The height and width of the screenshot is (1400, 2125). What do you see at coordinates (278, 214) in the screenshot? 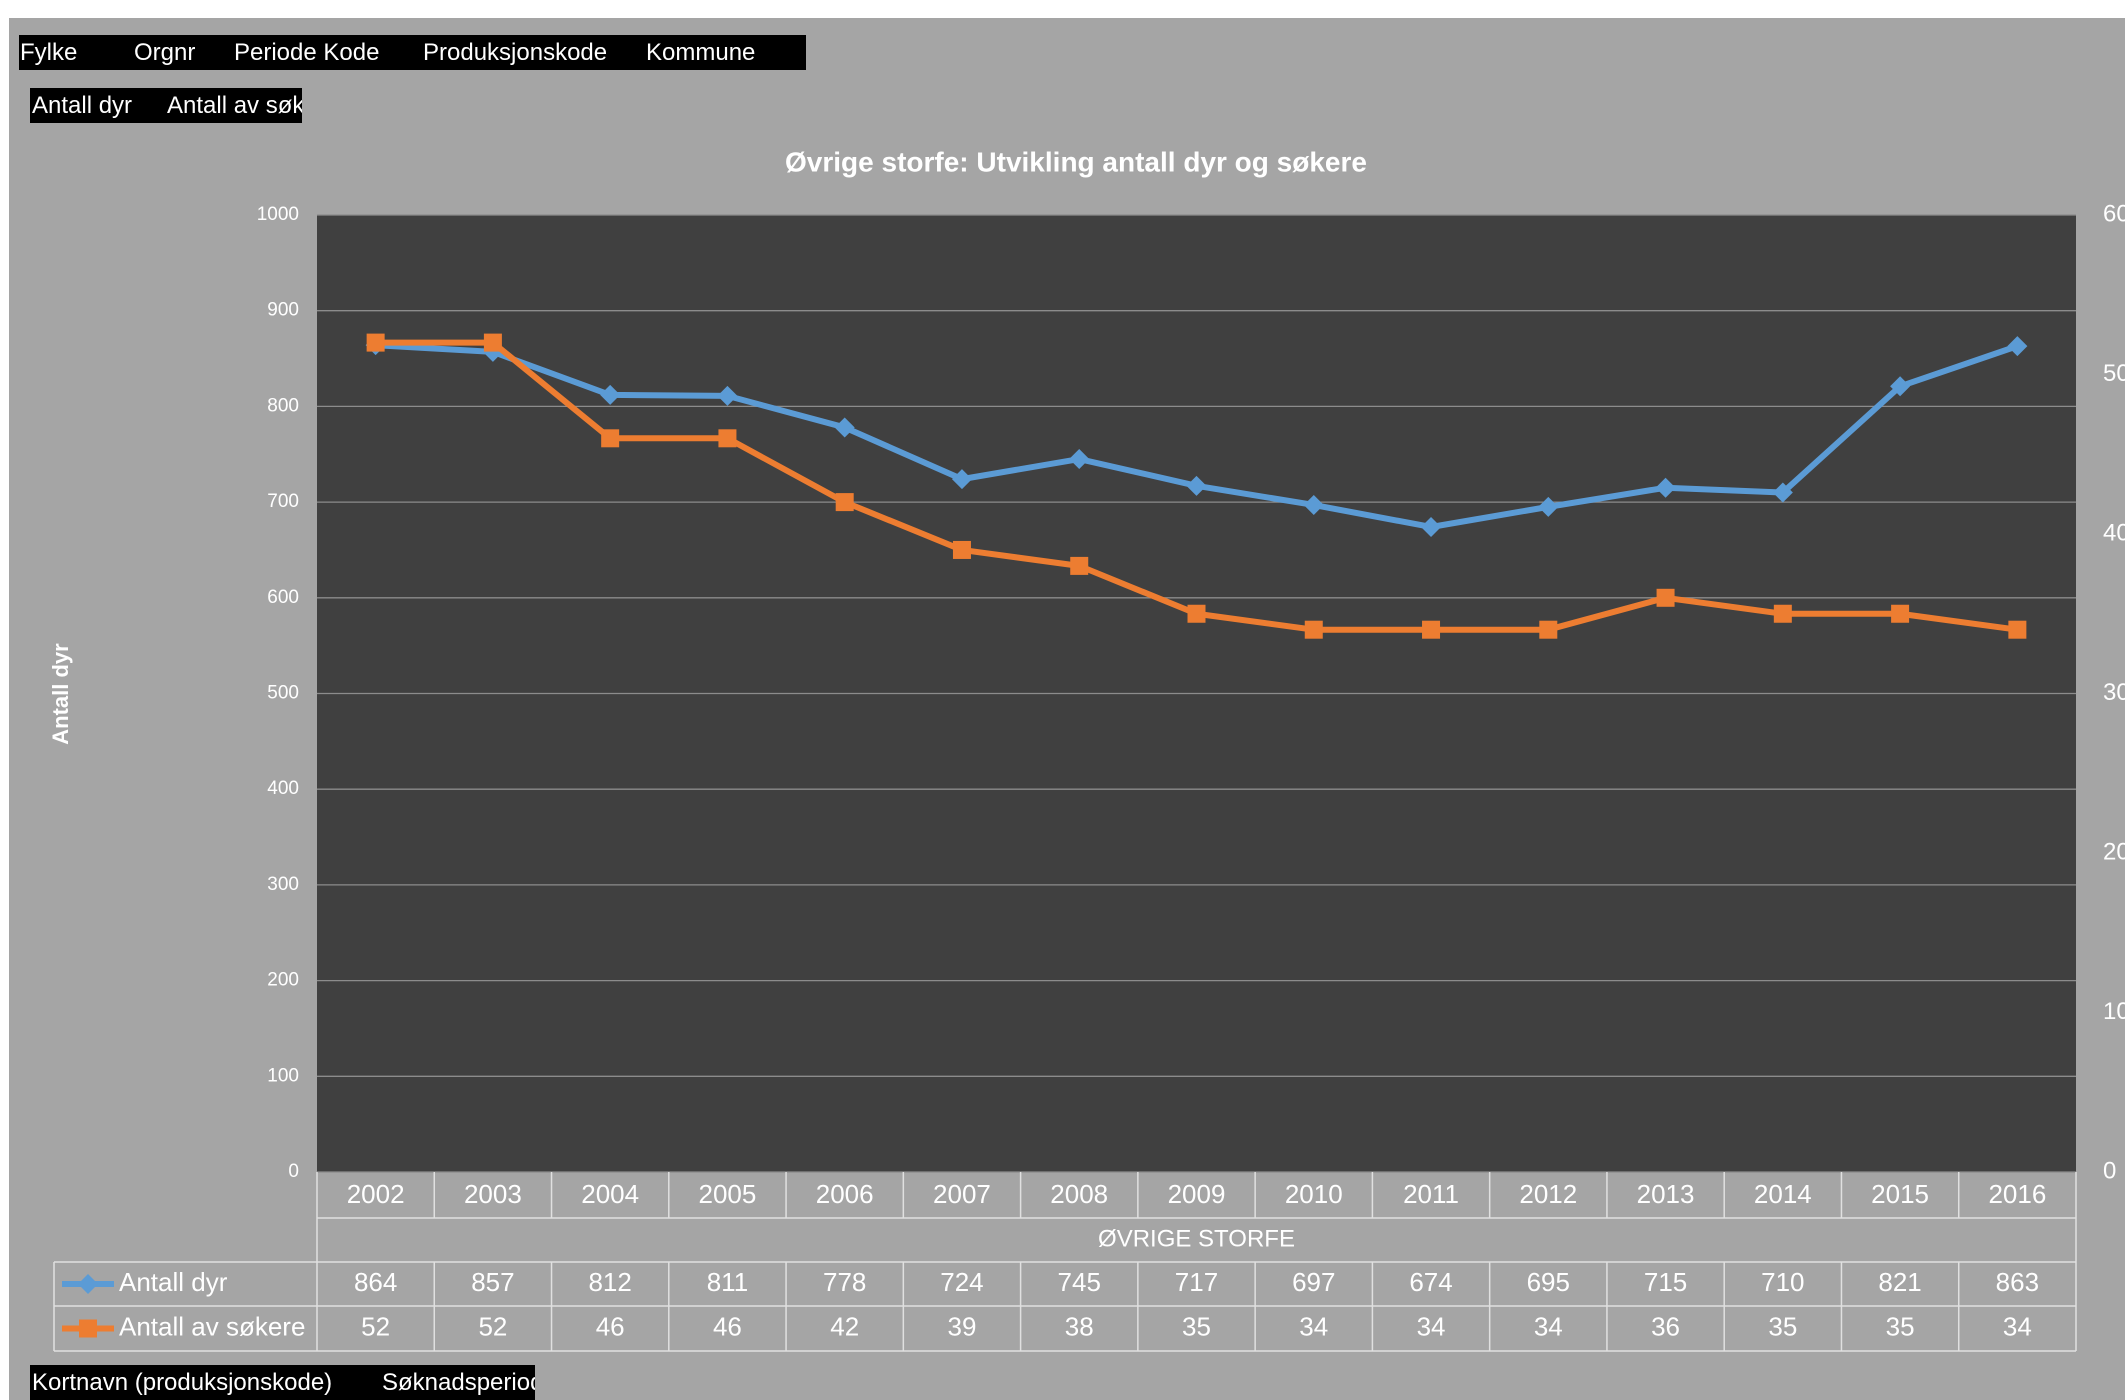
I see `y-tick-label: 1000` at bounding box center [278, 214].